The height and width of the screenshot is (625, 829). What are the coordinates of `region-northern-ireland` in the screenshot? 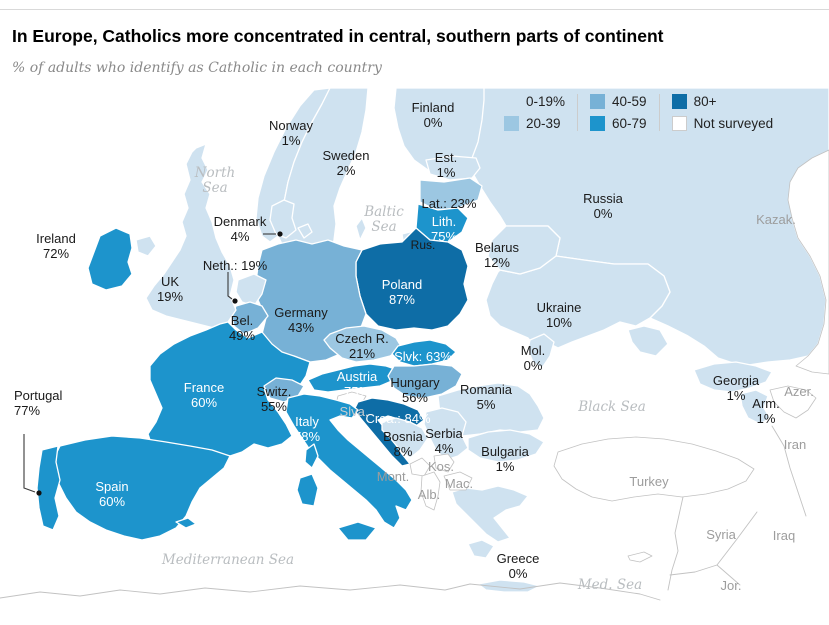 It's located at (146, 246).